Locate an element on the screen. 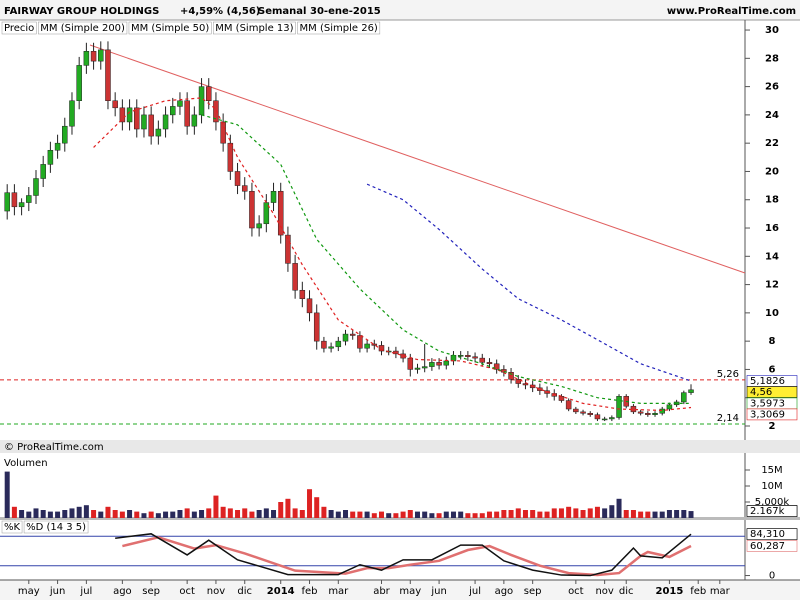 The width and height of the screenshot is (800, 600). level-label: 2,14 is located at coordinates (728, 418).